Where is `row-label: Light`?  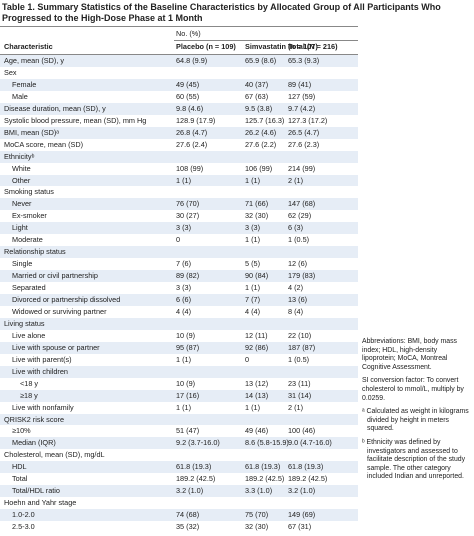
row-label: Light is located at coordinates (20, 228).